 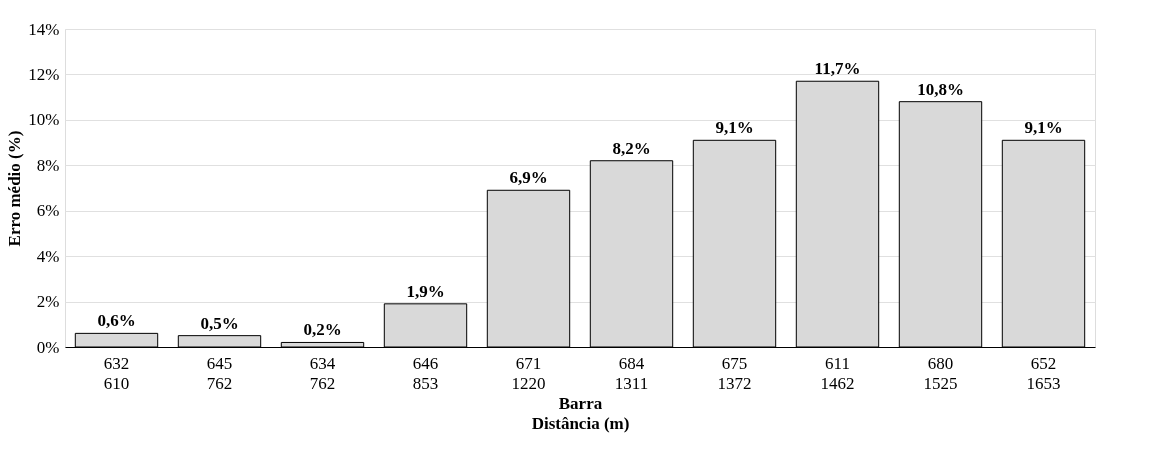 What do you see at coordinates (734, 373) in the screenshot?
I see `x-tick-label: 675 1372` at bounding box center [734, 373].